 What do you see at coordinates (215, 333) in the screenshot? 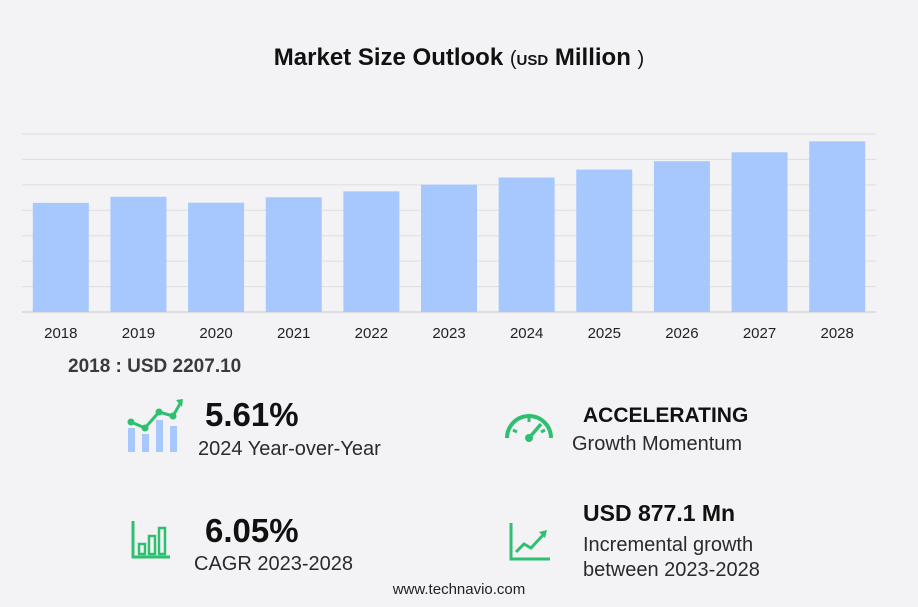
I see `x-tick-label-2020: 2020` at bounding box center [215, 333].